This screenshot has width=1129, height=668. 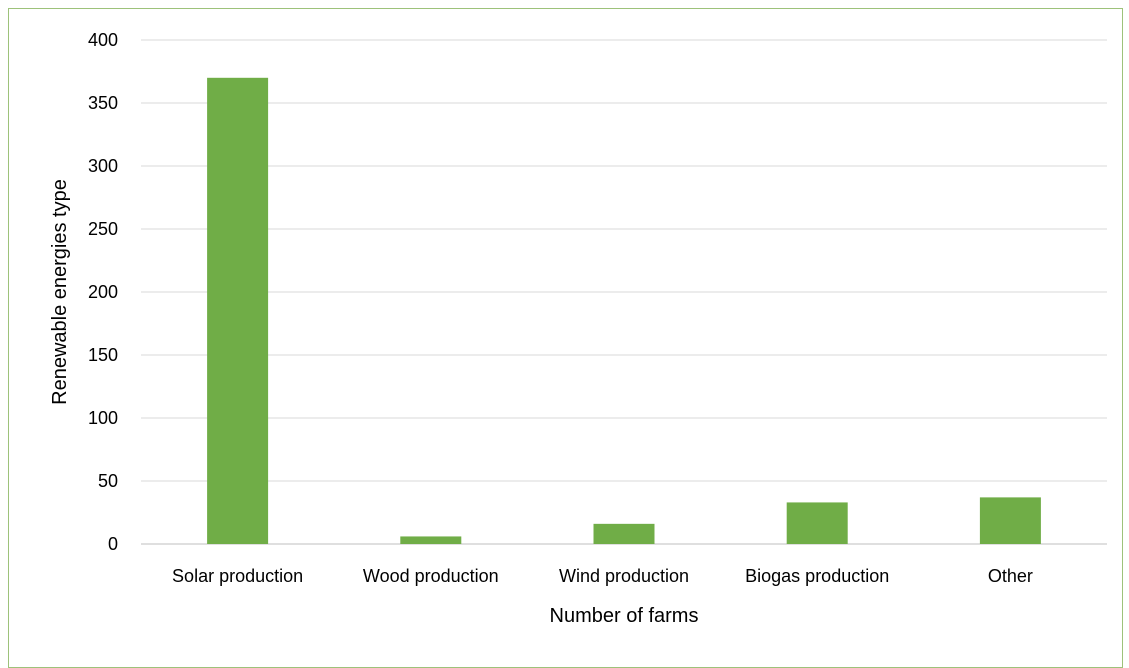 What do you see at coordinates (237, 576) in the screenshot?
I see `x-tick-label: Solar production` at bounding box center [237, 576].